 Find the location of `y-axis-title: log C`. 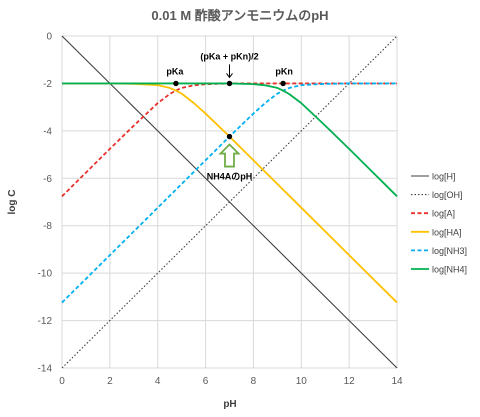

y-axis-title: log C is located at coordinates (12, 202).